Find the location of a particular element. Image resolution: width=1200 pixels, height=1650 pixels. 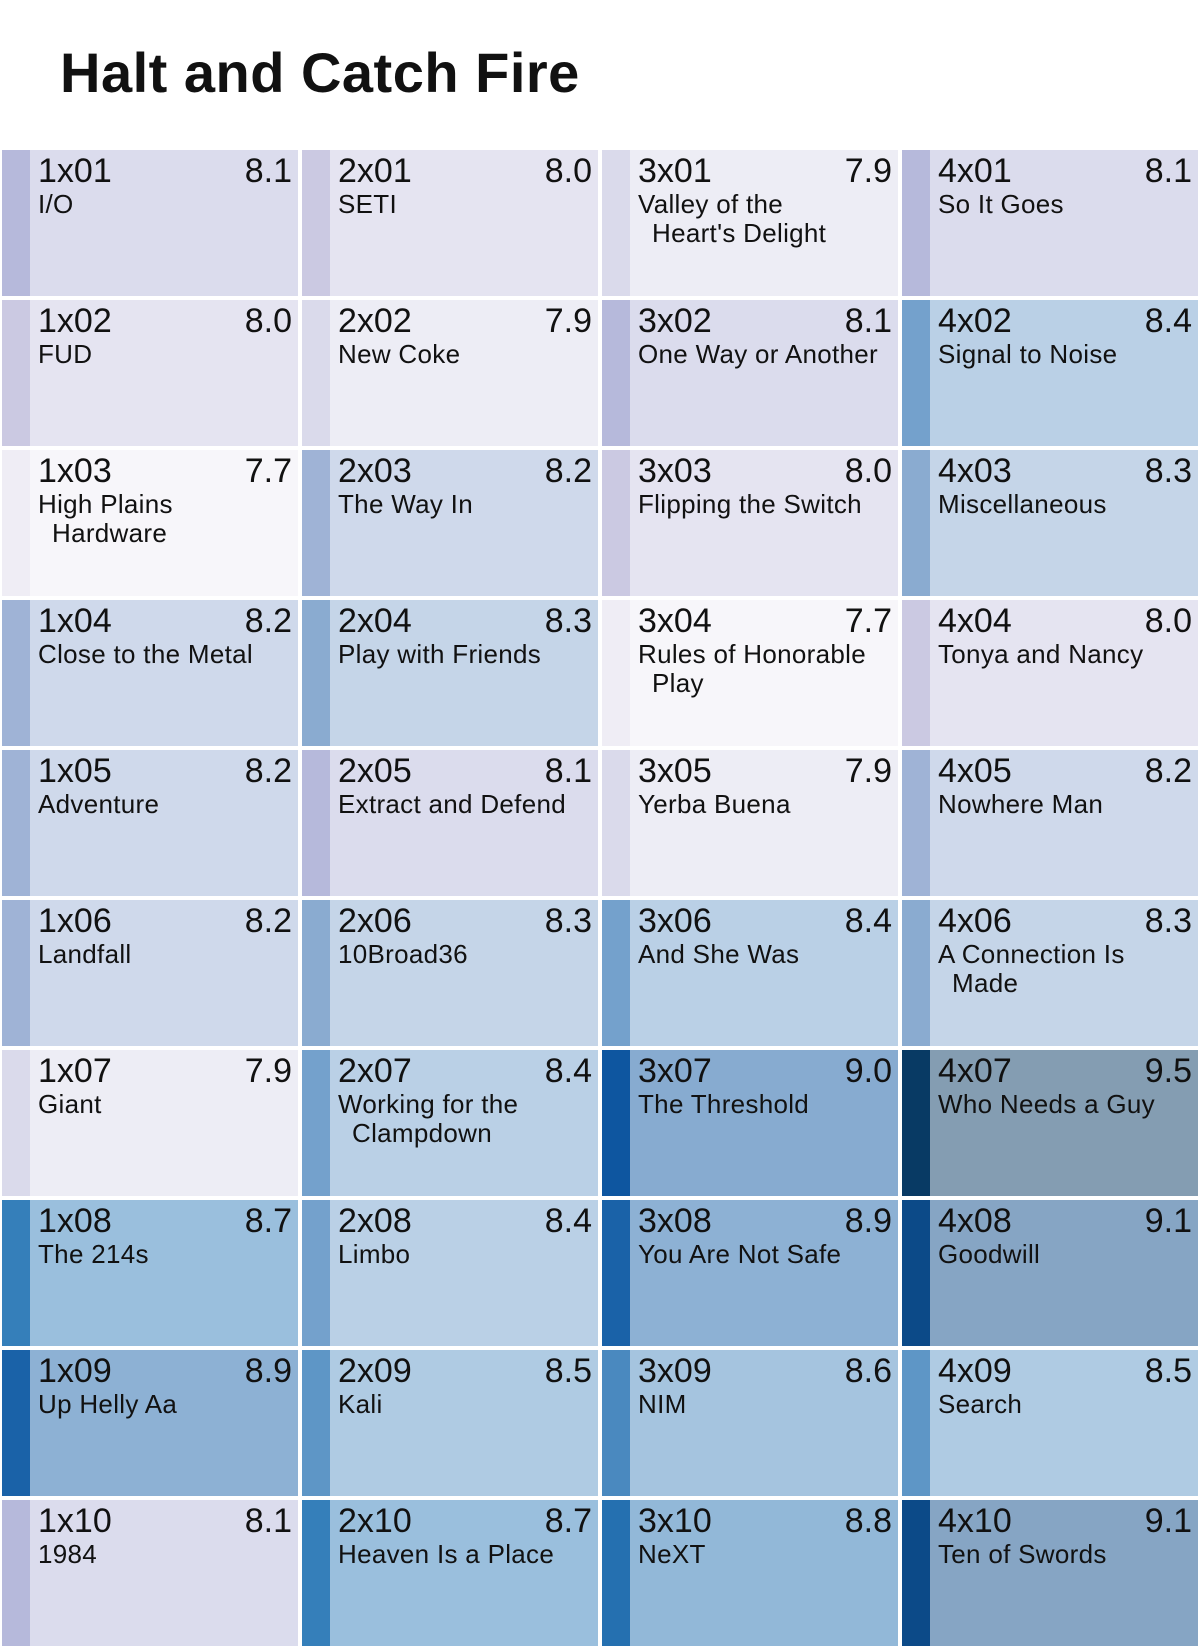

episode-title-line: NIM is located at coordinates (662, 1404).